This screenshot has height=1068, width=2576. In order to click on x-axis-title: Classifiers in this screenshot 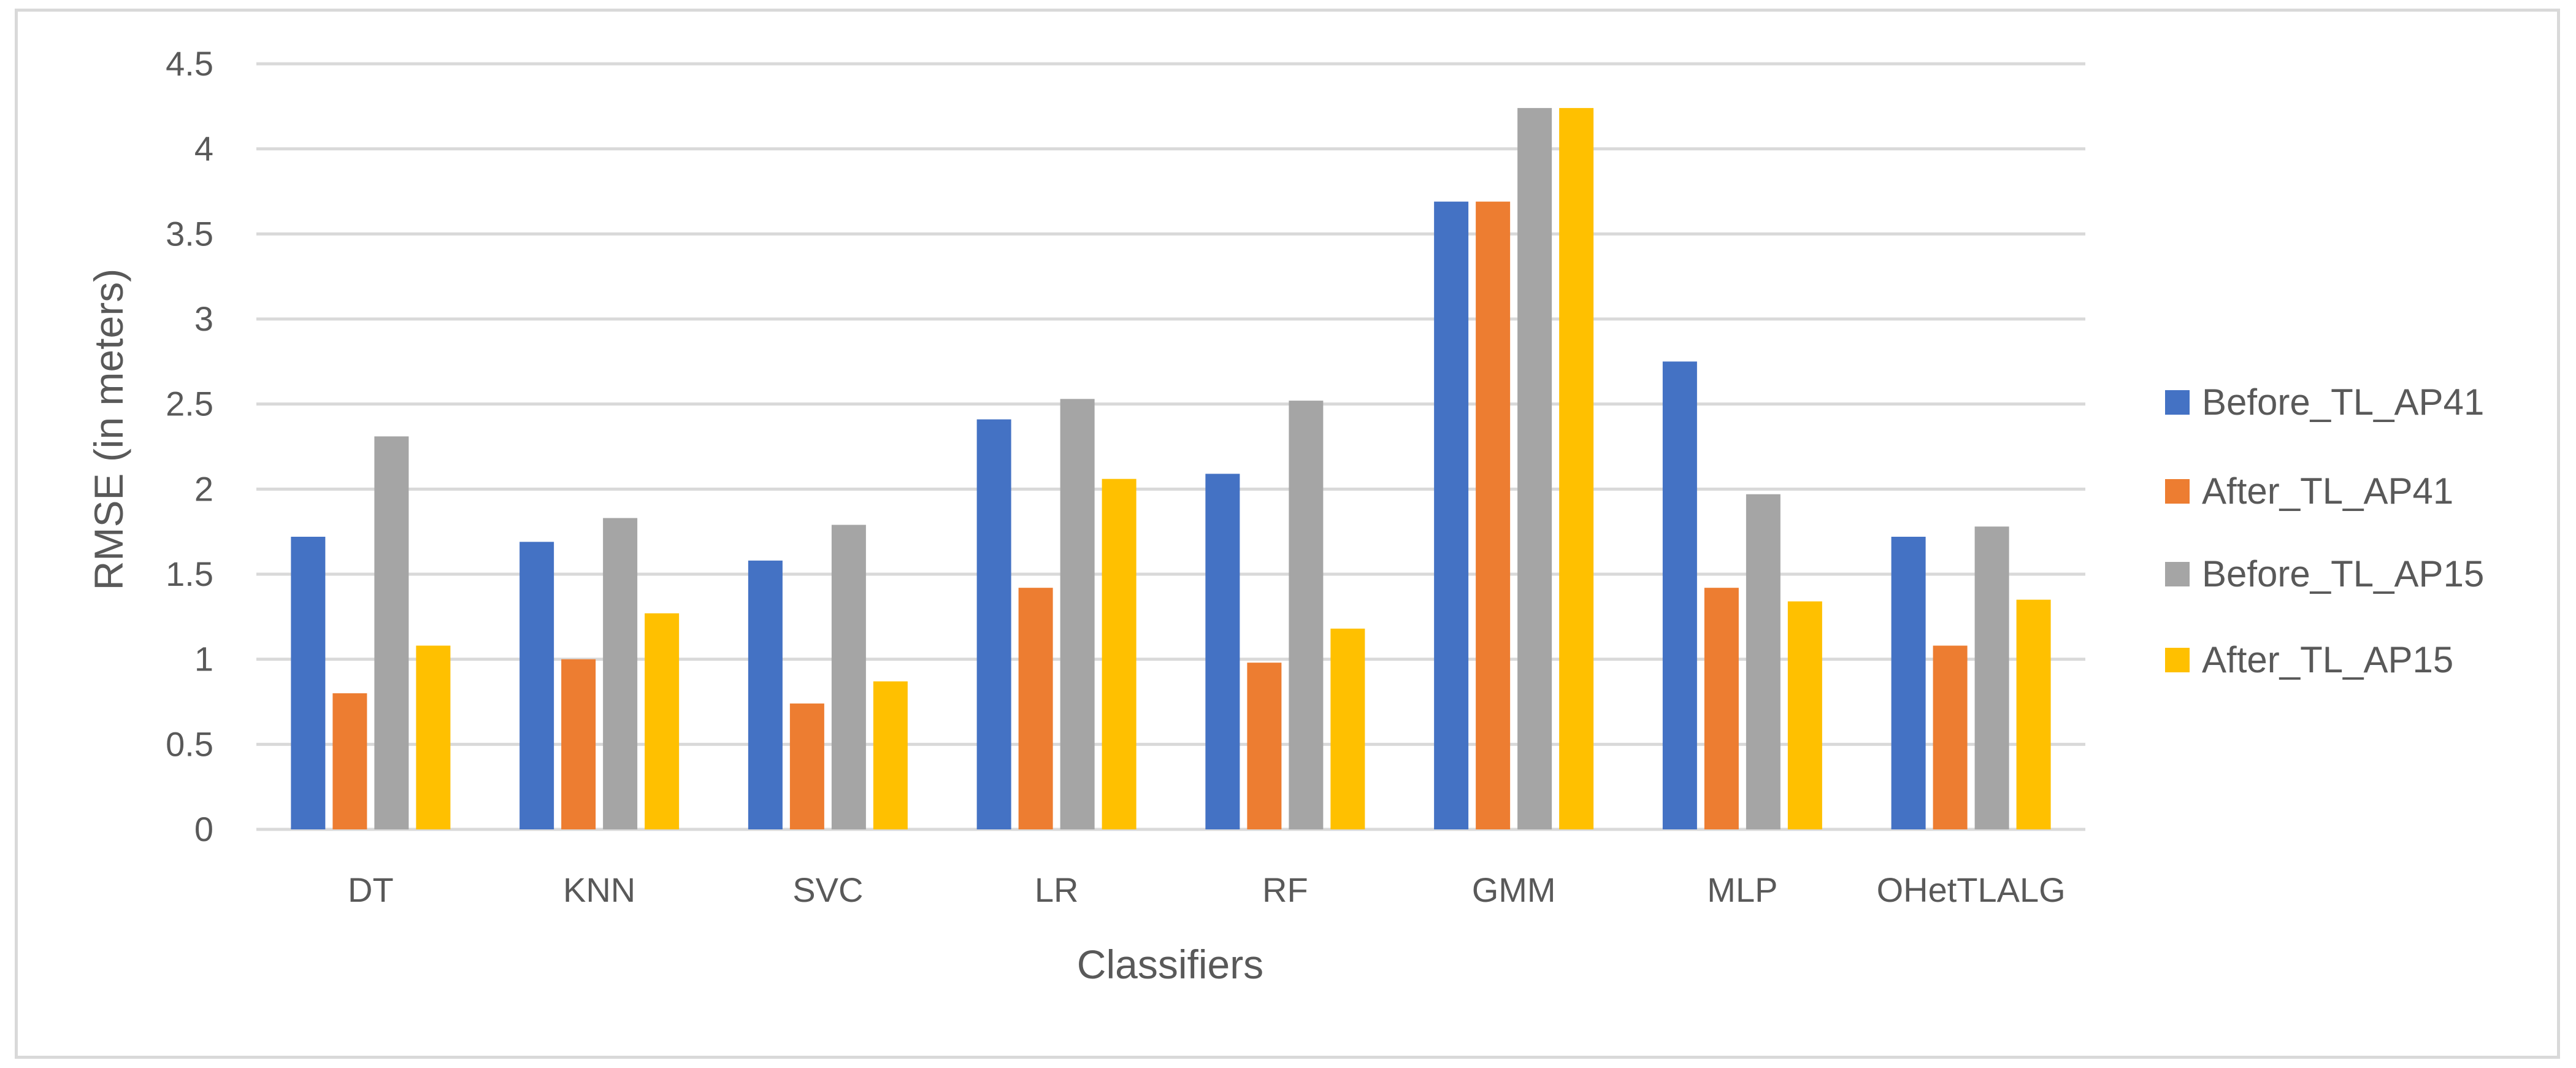, I will do `click(1170, 964)`.